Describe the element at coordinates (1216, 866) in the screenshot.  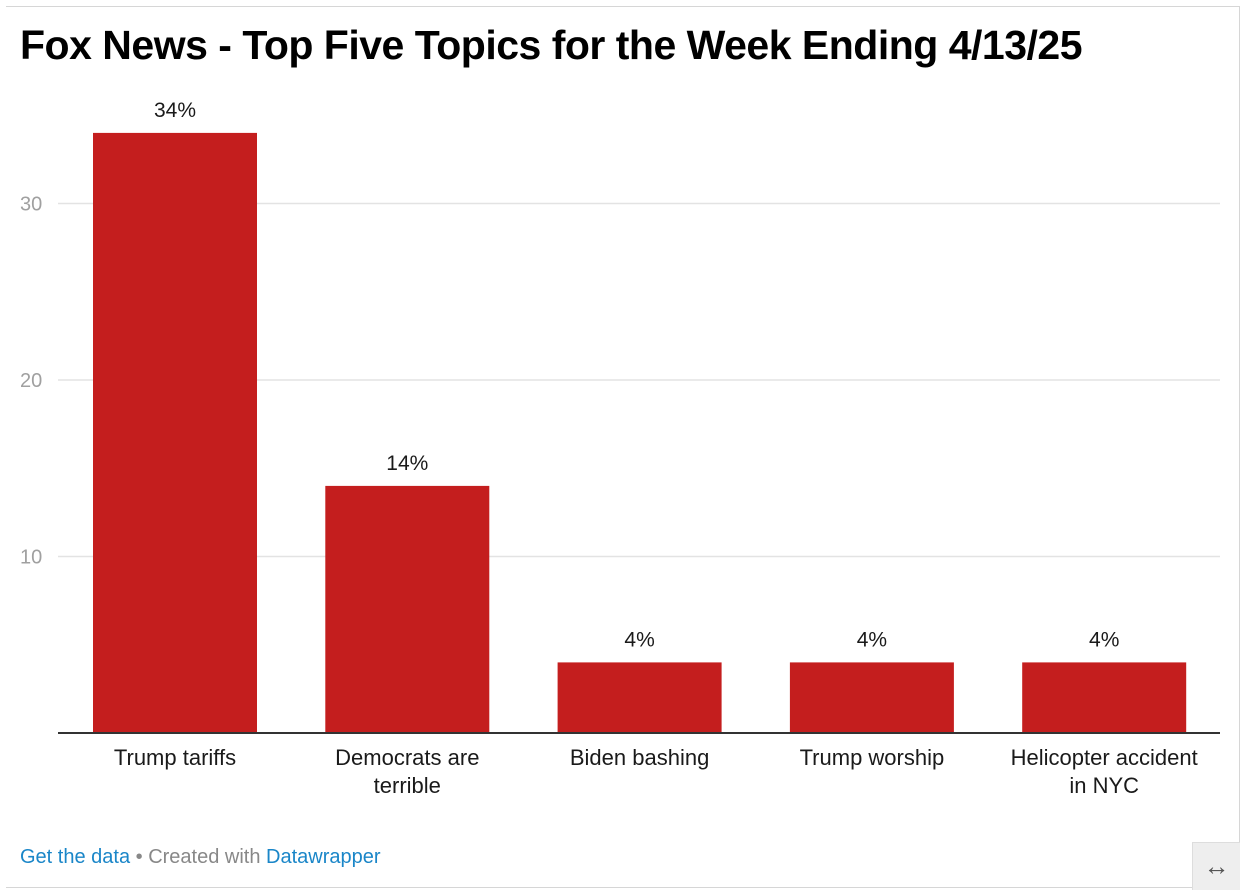
I see `resize-arrows-icon: ↔` at that location.